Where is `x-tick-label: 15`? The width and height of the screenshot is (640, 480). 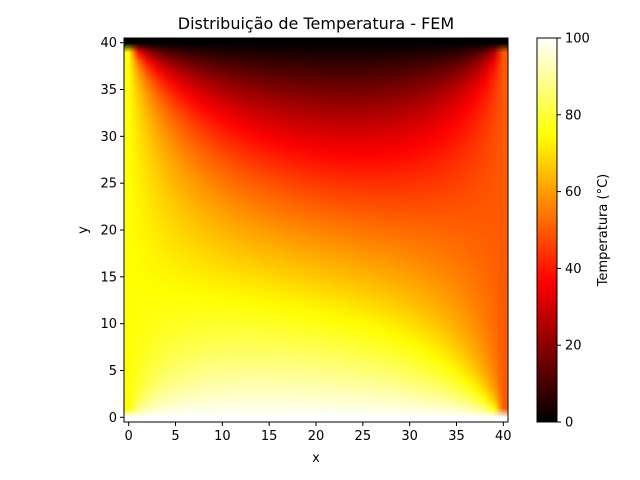 x-tick-label: 15 is located at coordinates (269, 436).